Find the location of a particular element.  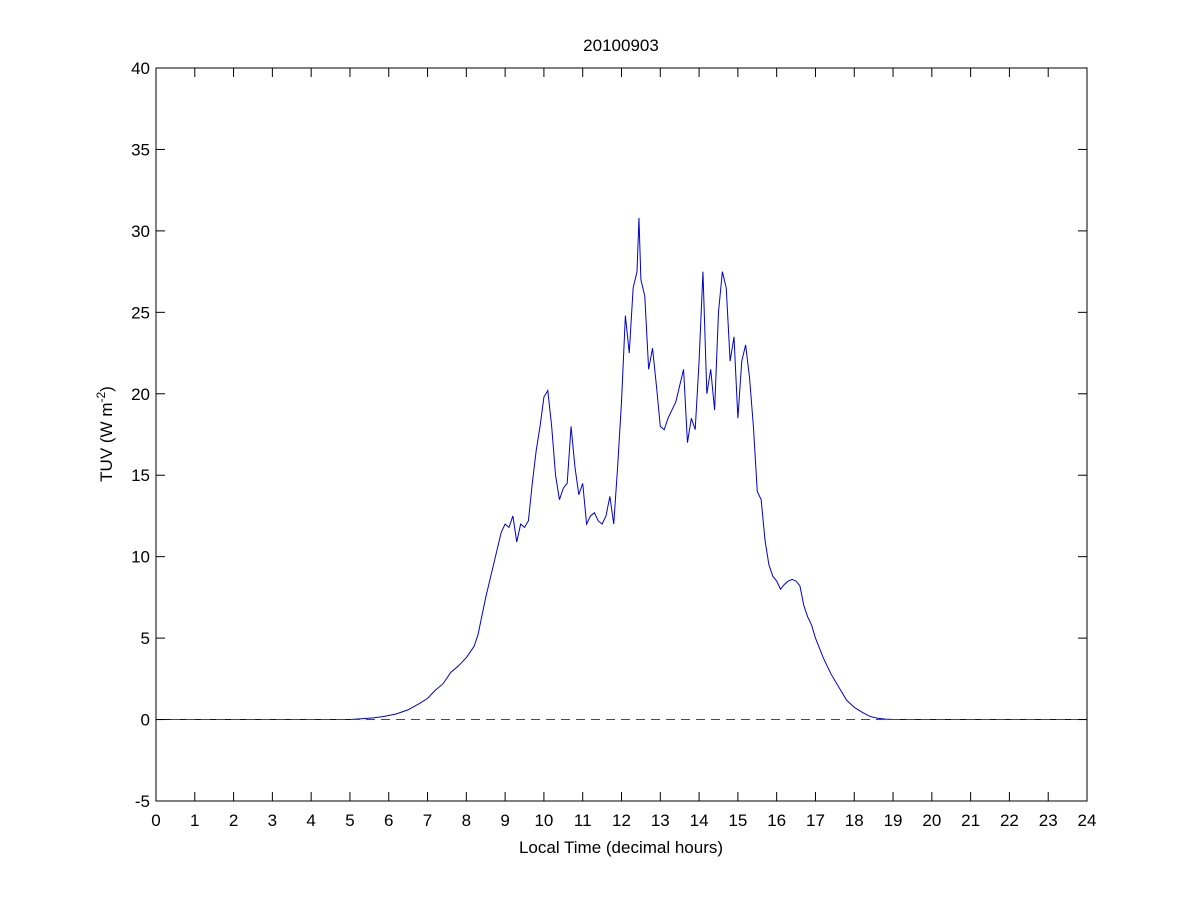

y-tick-label: 30 is located at coordinates (140, 231).